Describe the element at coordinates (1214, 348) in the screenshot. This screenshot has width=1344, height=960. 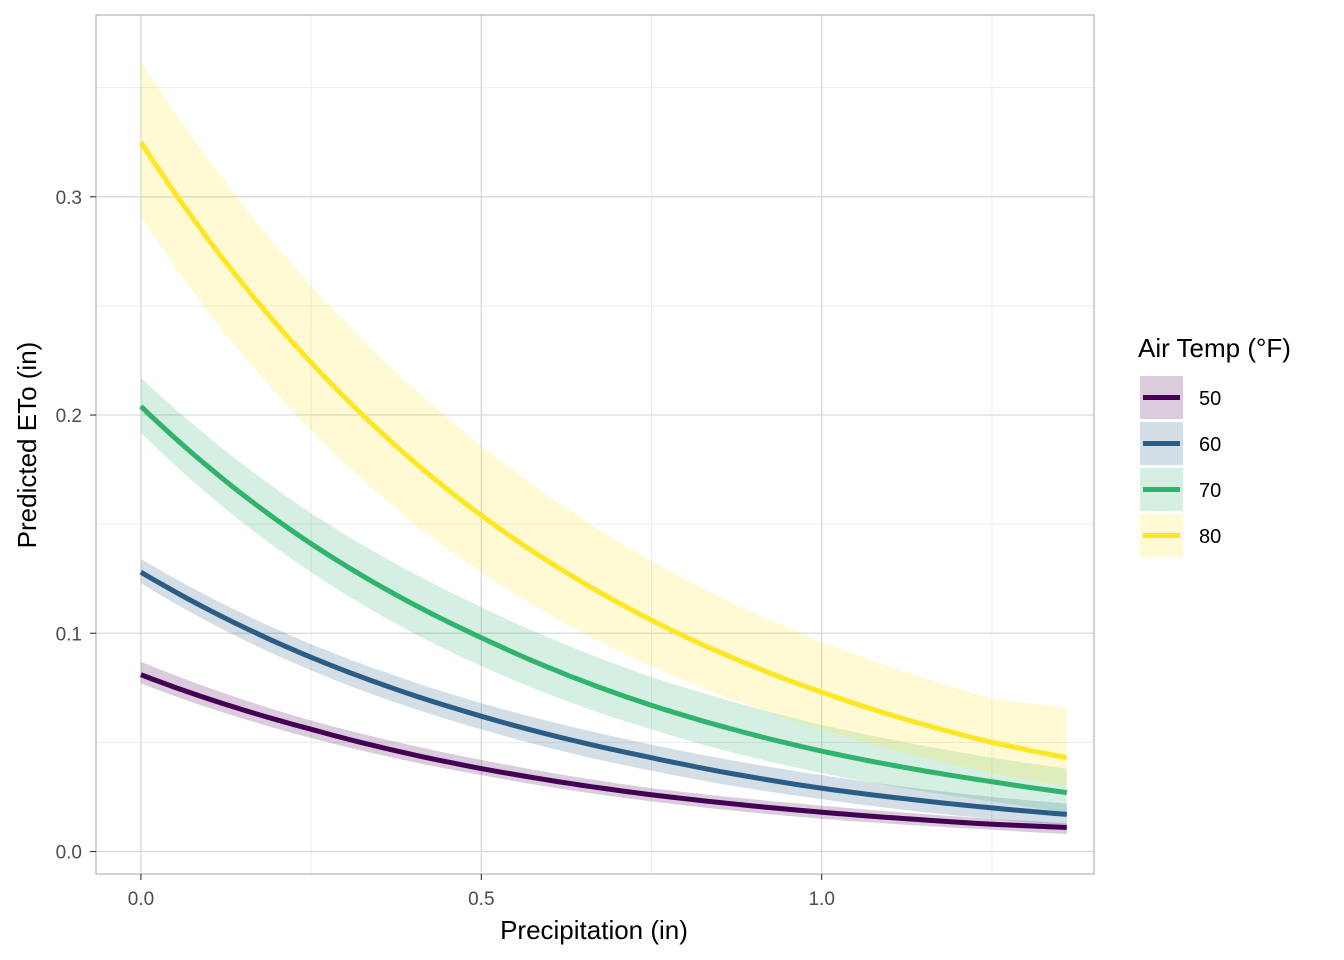
I see `legend-title: Air Temp (°F)` at that location.